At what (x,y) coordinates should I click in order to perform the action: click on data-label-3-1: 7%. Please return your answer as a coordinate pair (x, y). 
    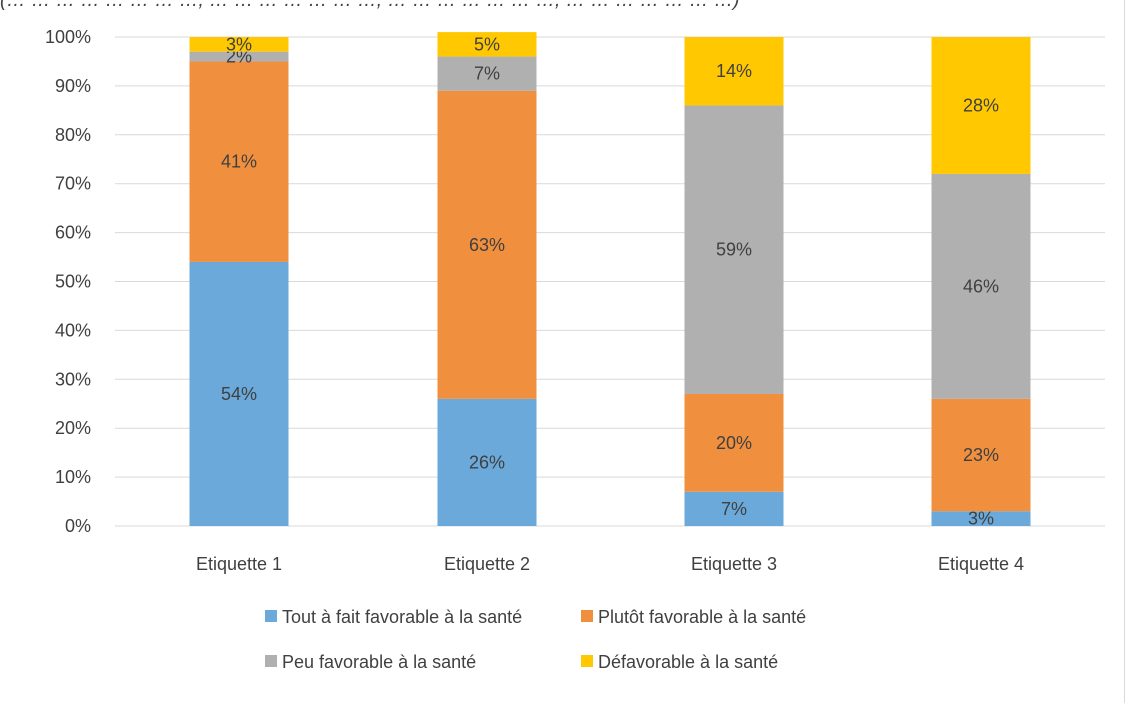
    Looking at the image, I should click on (734, 509).